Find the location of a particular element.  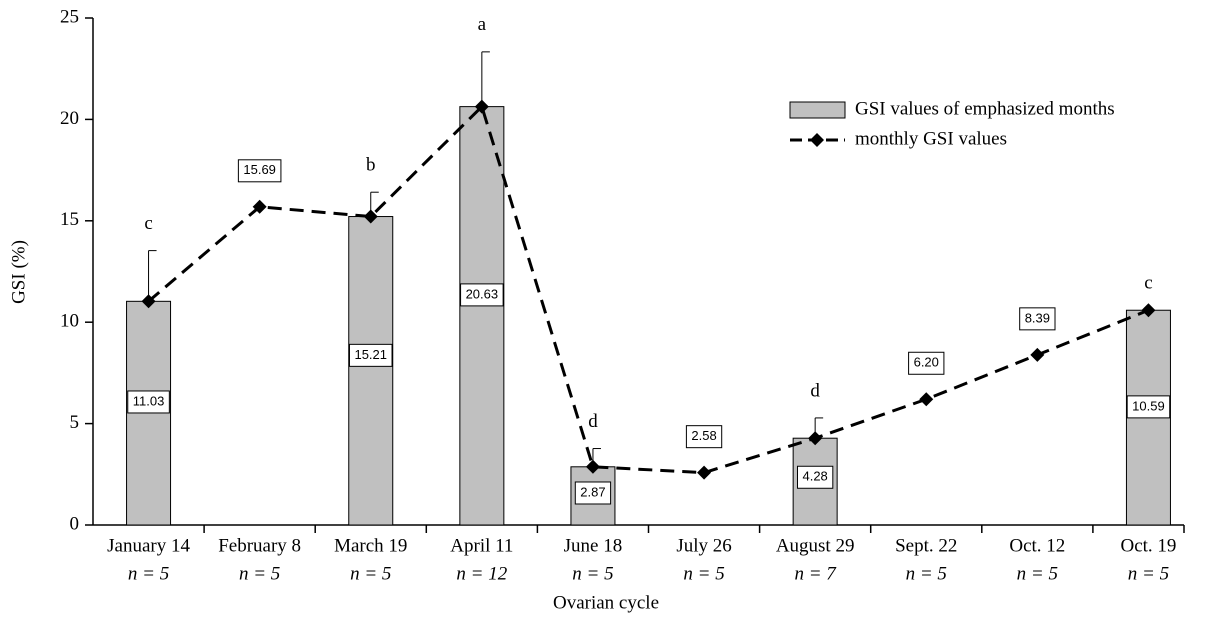

y-tick-label: 25 is located at coordinates (69, 16).